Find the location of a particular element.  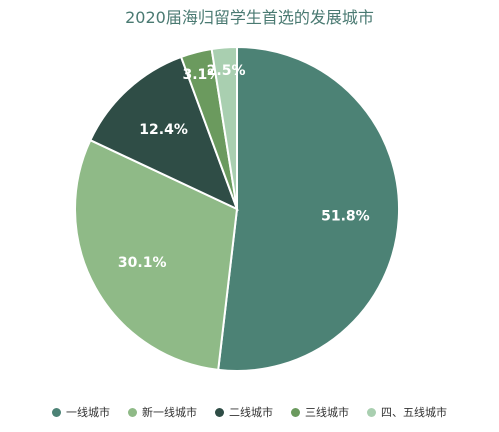

legend-label: 新一线城市 is located at coordinates (169, 412).